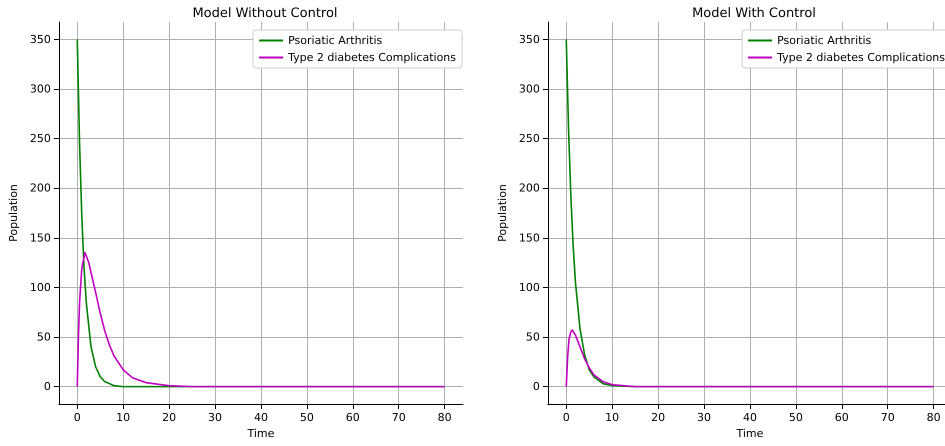 This screenshot has height=446, width=945. I want to click on chart-title: Model Without Control, so click(265, 13).